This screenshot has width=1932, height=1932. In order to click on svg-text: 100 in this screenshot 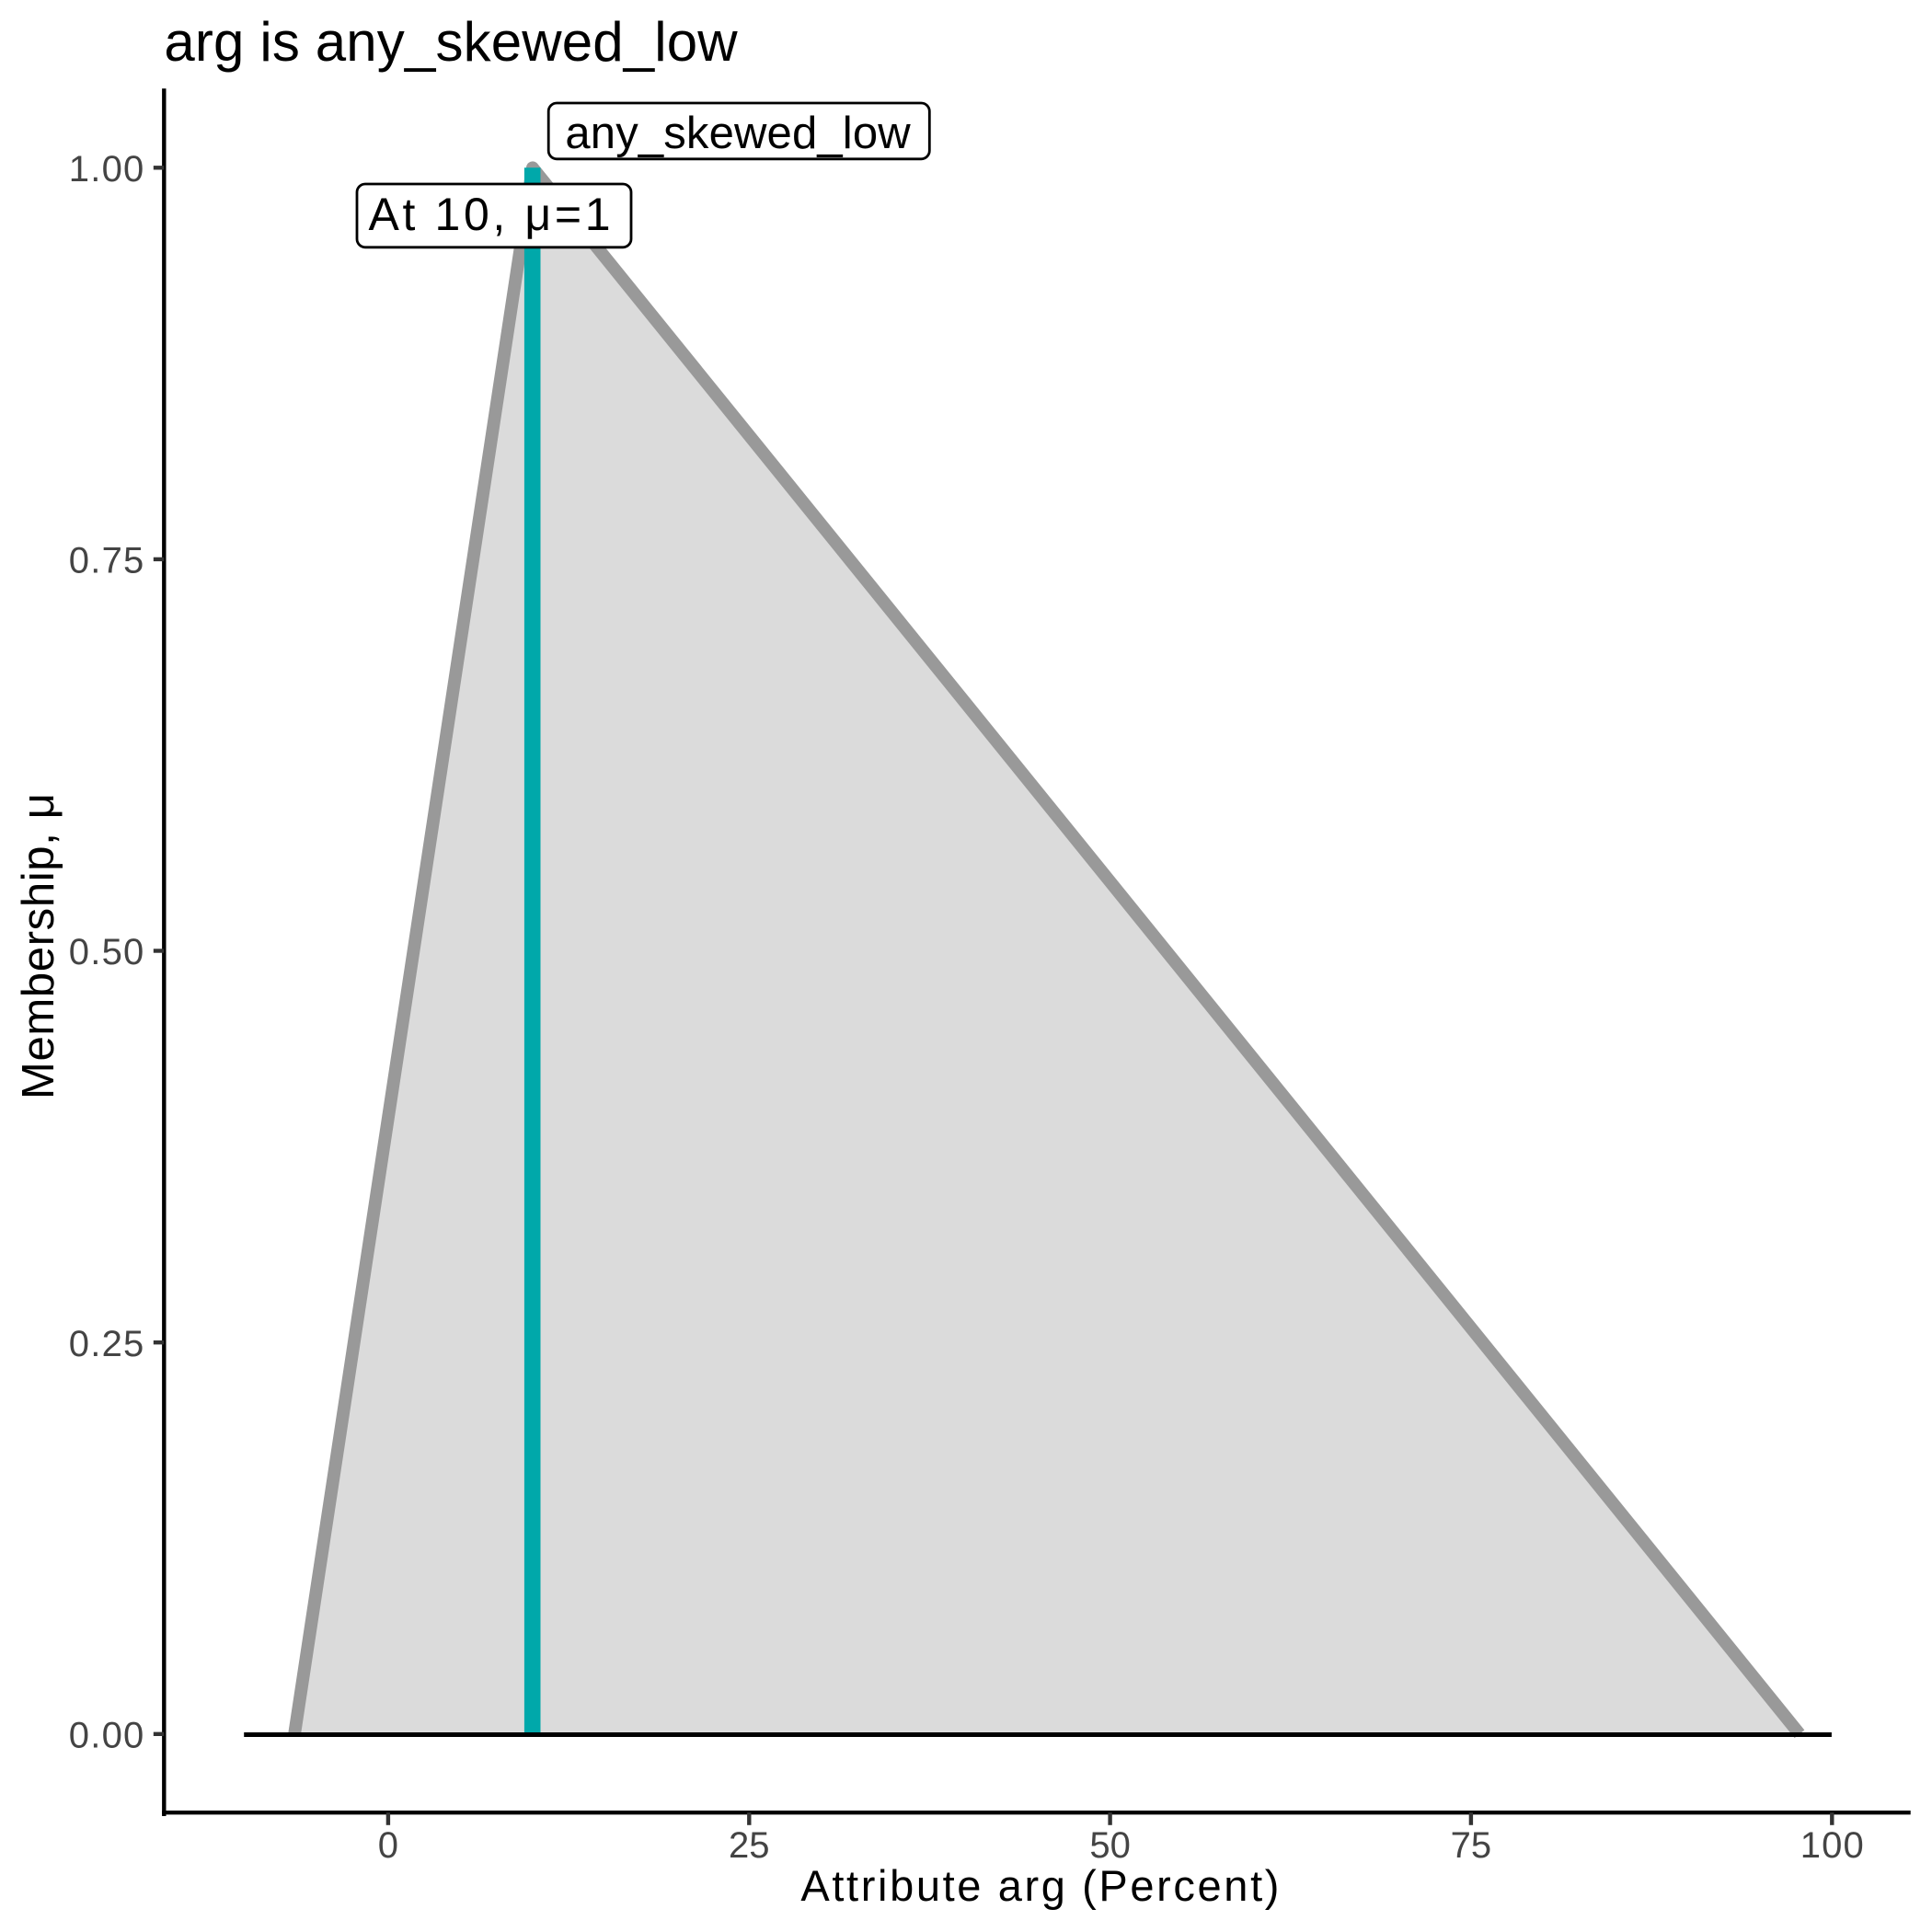, I will do `click(1832, 1845)`.